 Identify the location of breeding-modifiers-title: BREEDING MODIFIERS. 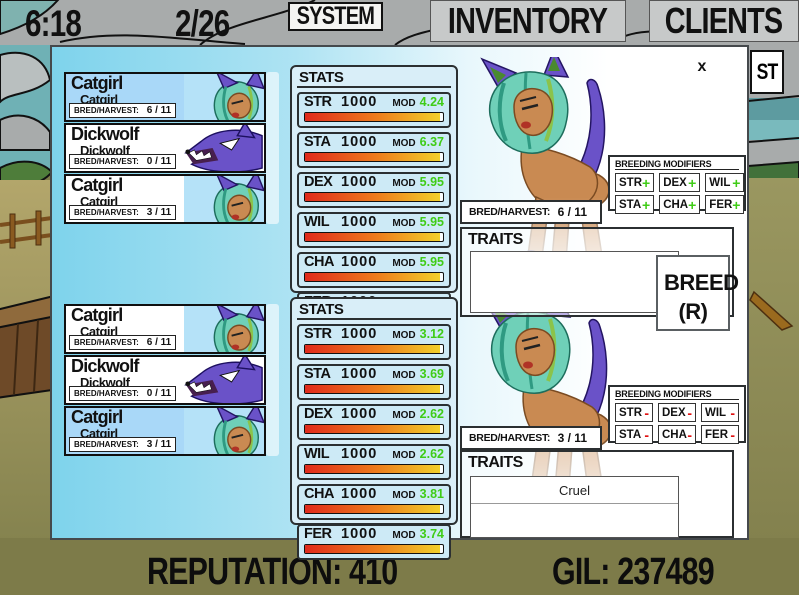
(677, 394).